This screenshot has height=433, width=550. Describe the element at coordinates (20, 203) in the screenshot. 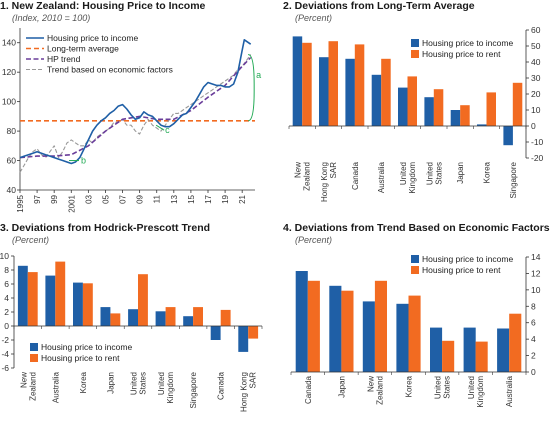

I see `x-tick-label: 1995` at that location.